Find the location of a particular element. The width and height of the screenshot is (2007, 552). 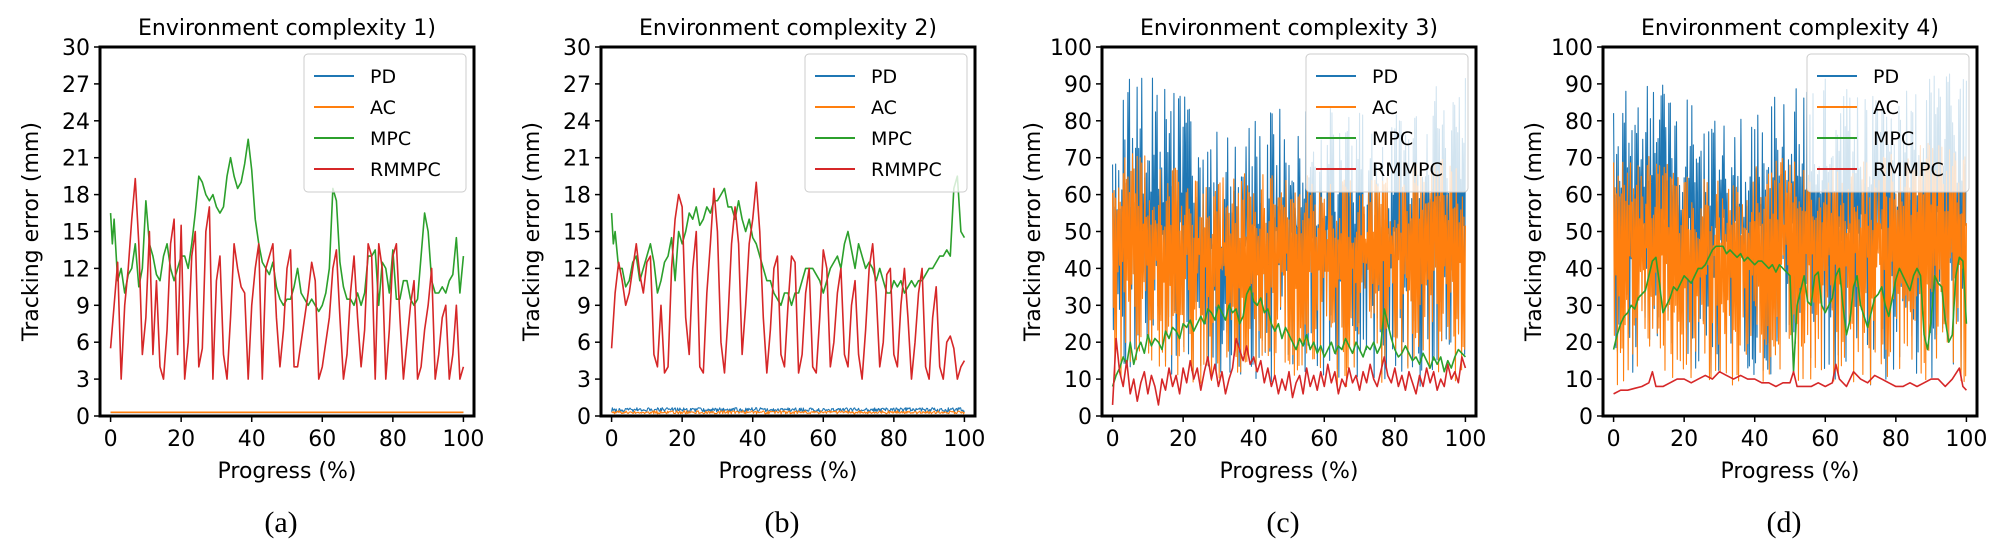

subfigure-caption: (c) is located at coordinates (1282, 522).